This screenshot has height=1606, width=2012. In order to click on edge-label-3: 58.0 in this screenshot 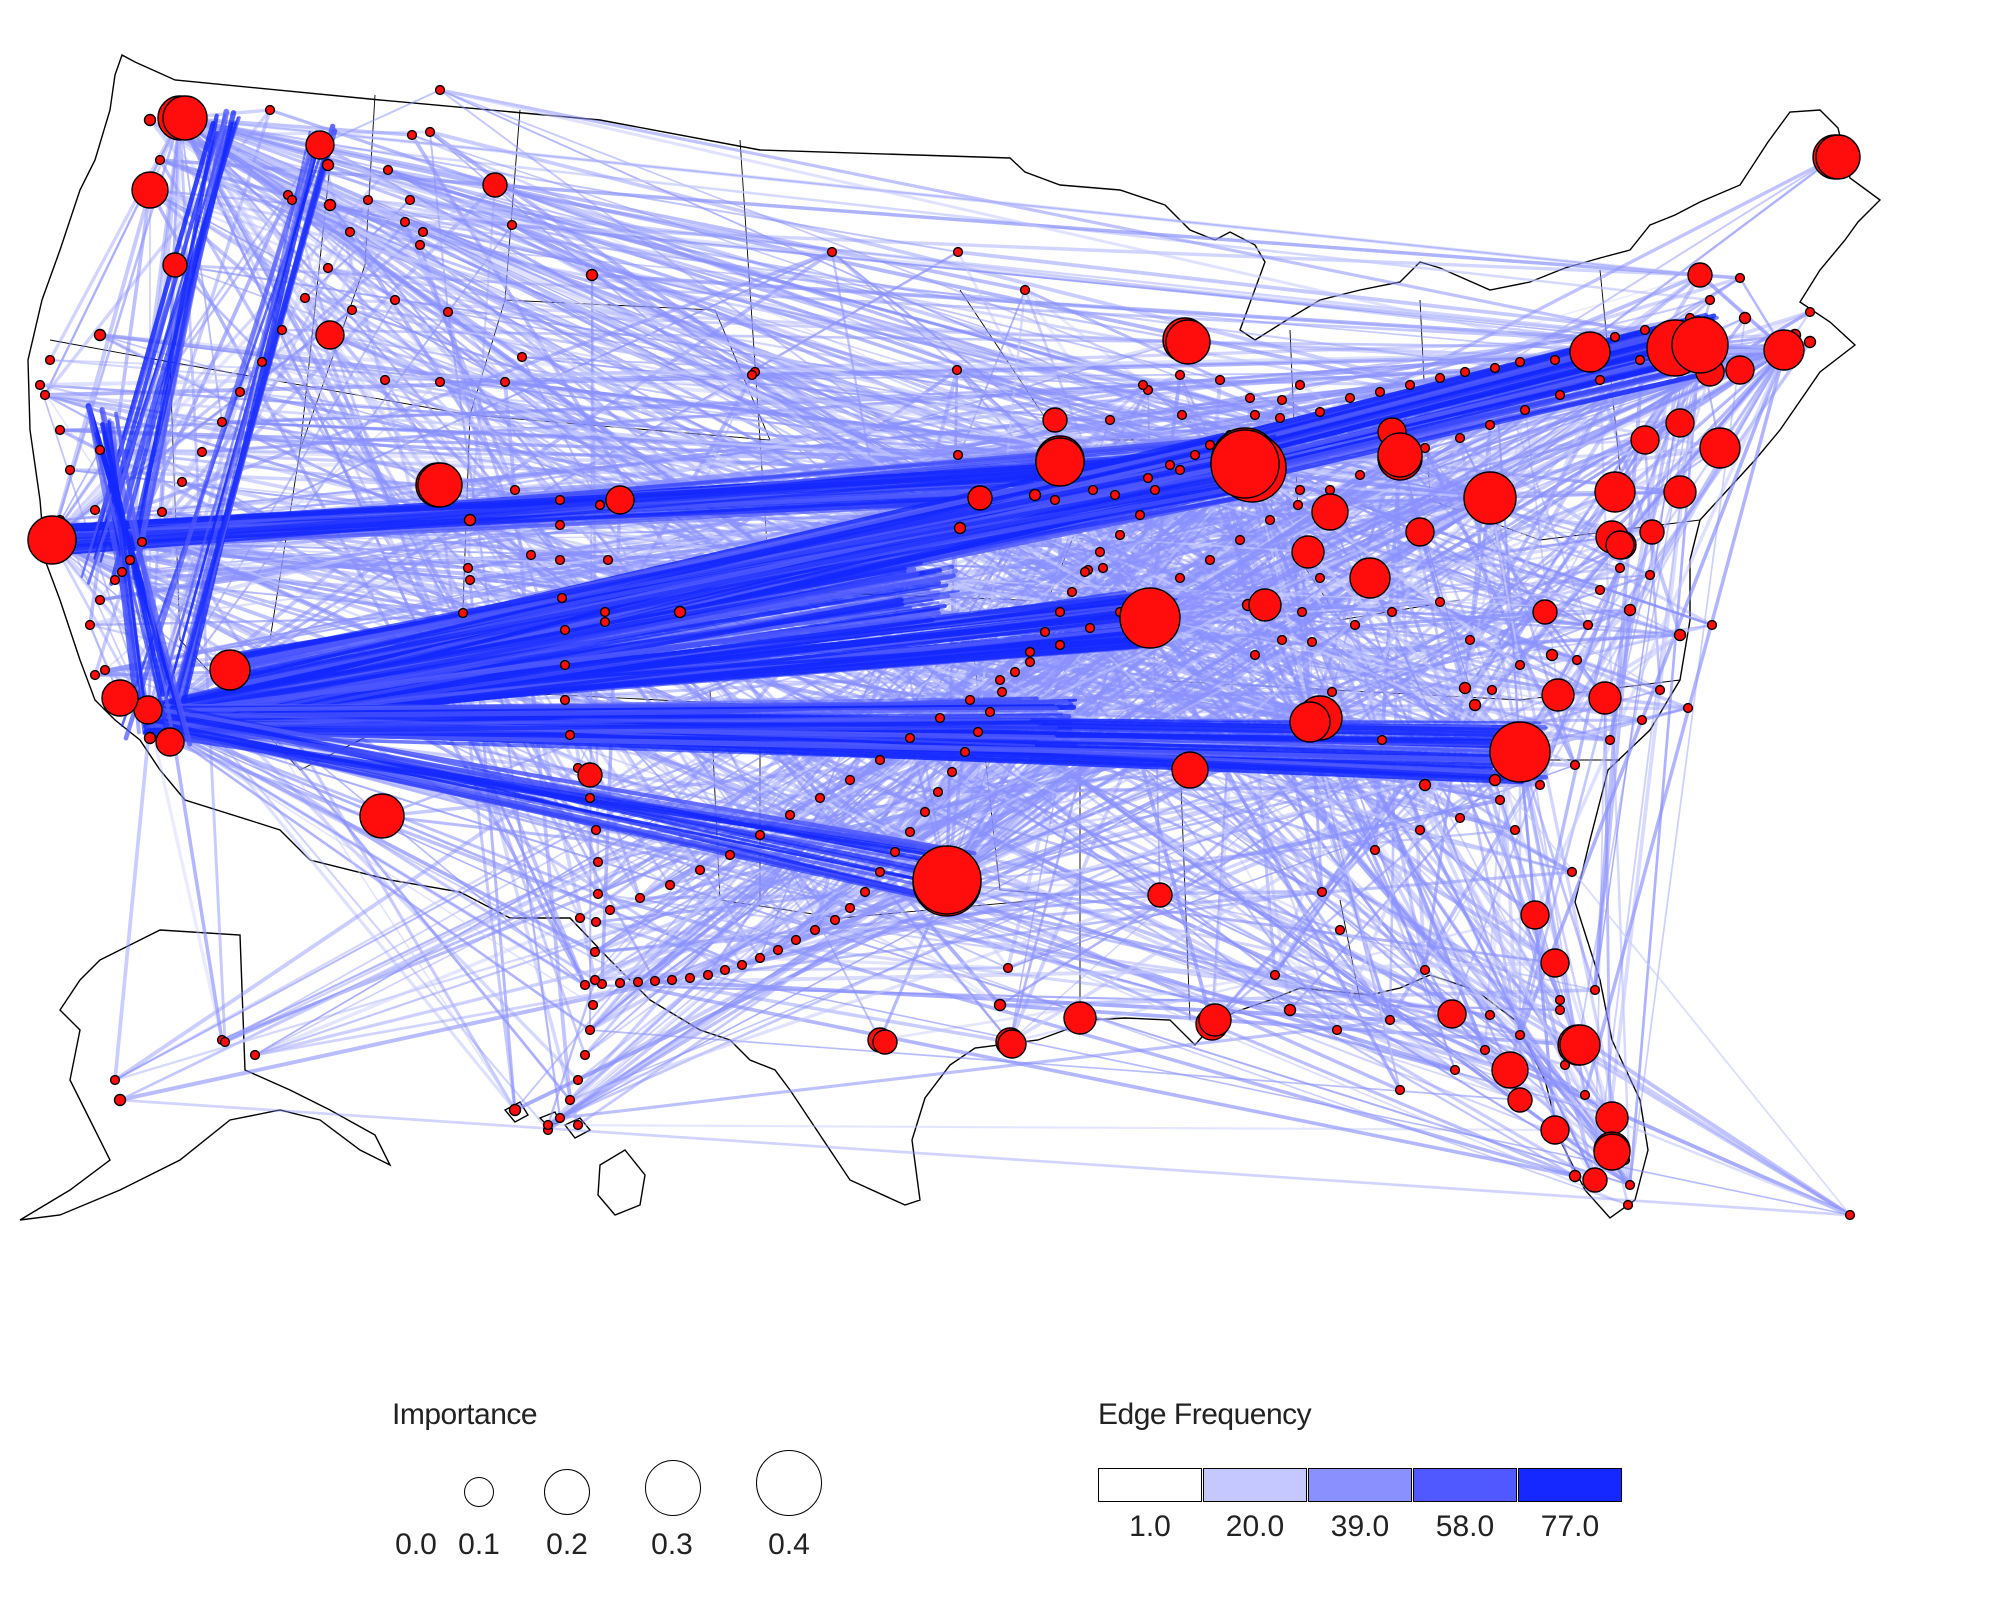, I will do `click(1465, 1526)`.